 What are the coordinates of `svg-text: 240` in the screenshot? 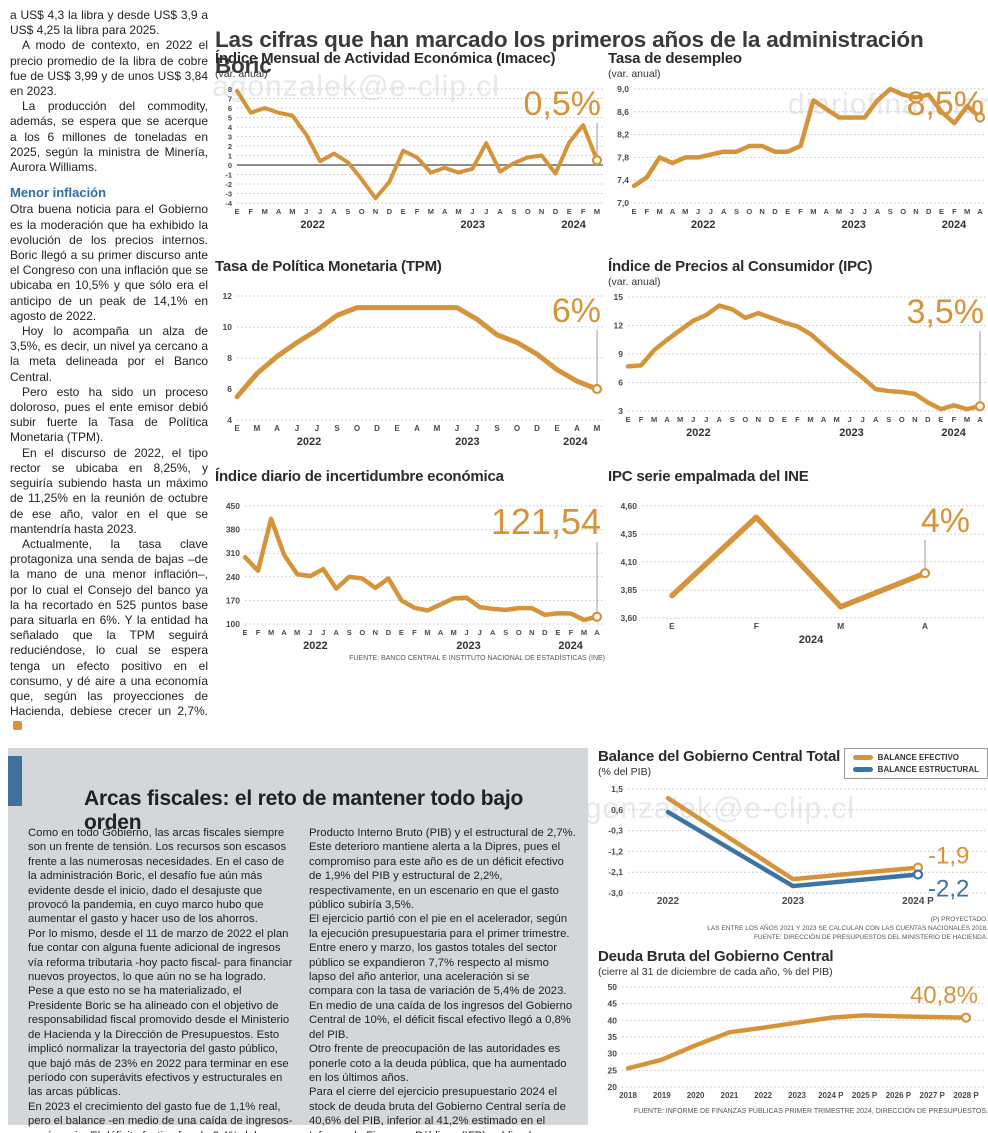 It's located at (233, 577).